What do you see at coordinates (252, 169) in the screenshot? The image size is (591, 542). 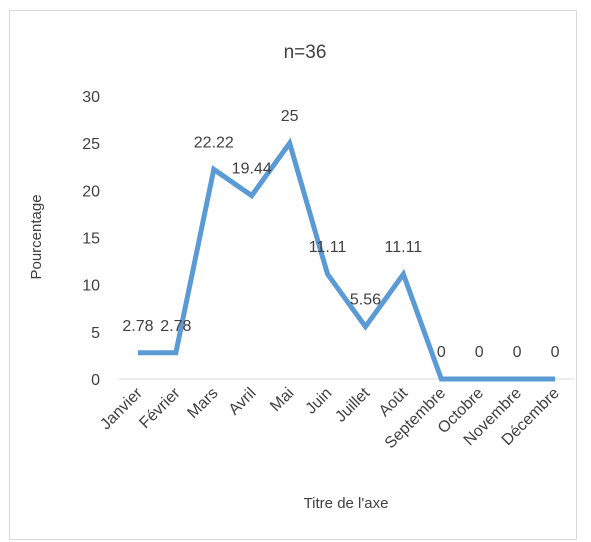 I see `data-label: 19.44` at bounding box center [252, 169].